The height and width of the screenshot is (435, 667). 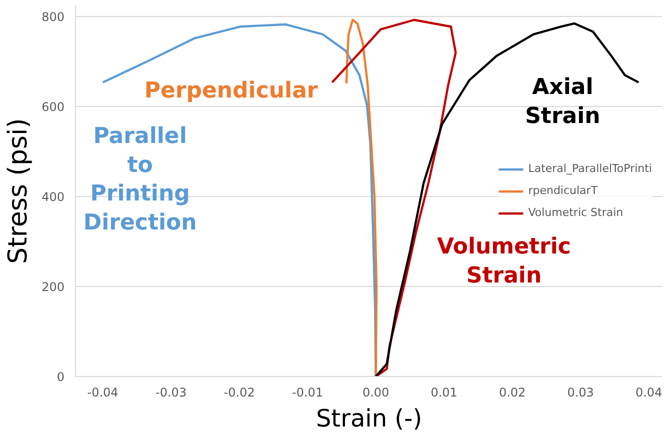 I want to click on annotation: Parallel to Printing Direction, so click(x=140, y=180).